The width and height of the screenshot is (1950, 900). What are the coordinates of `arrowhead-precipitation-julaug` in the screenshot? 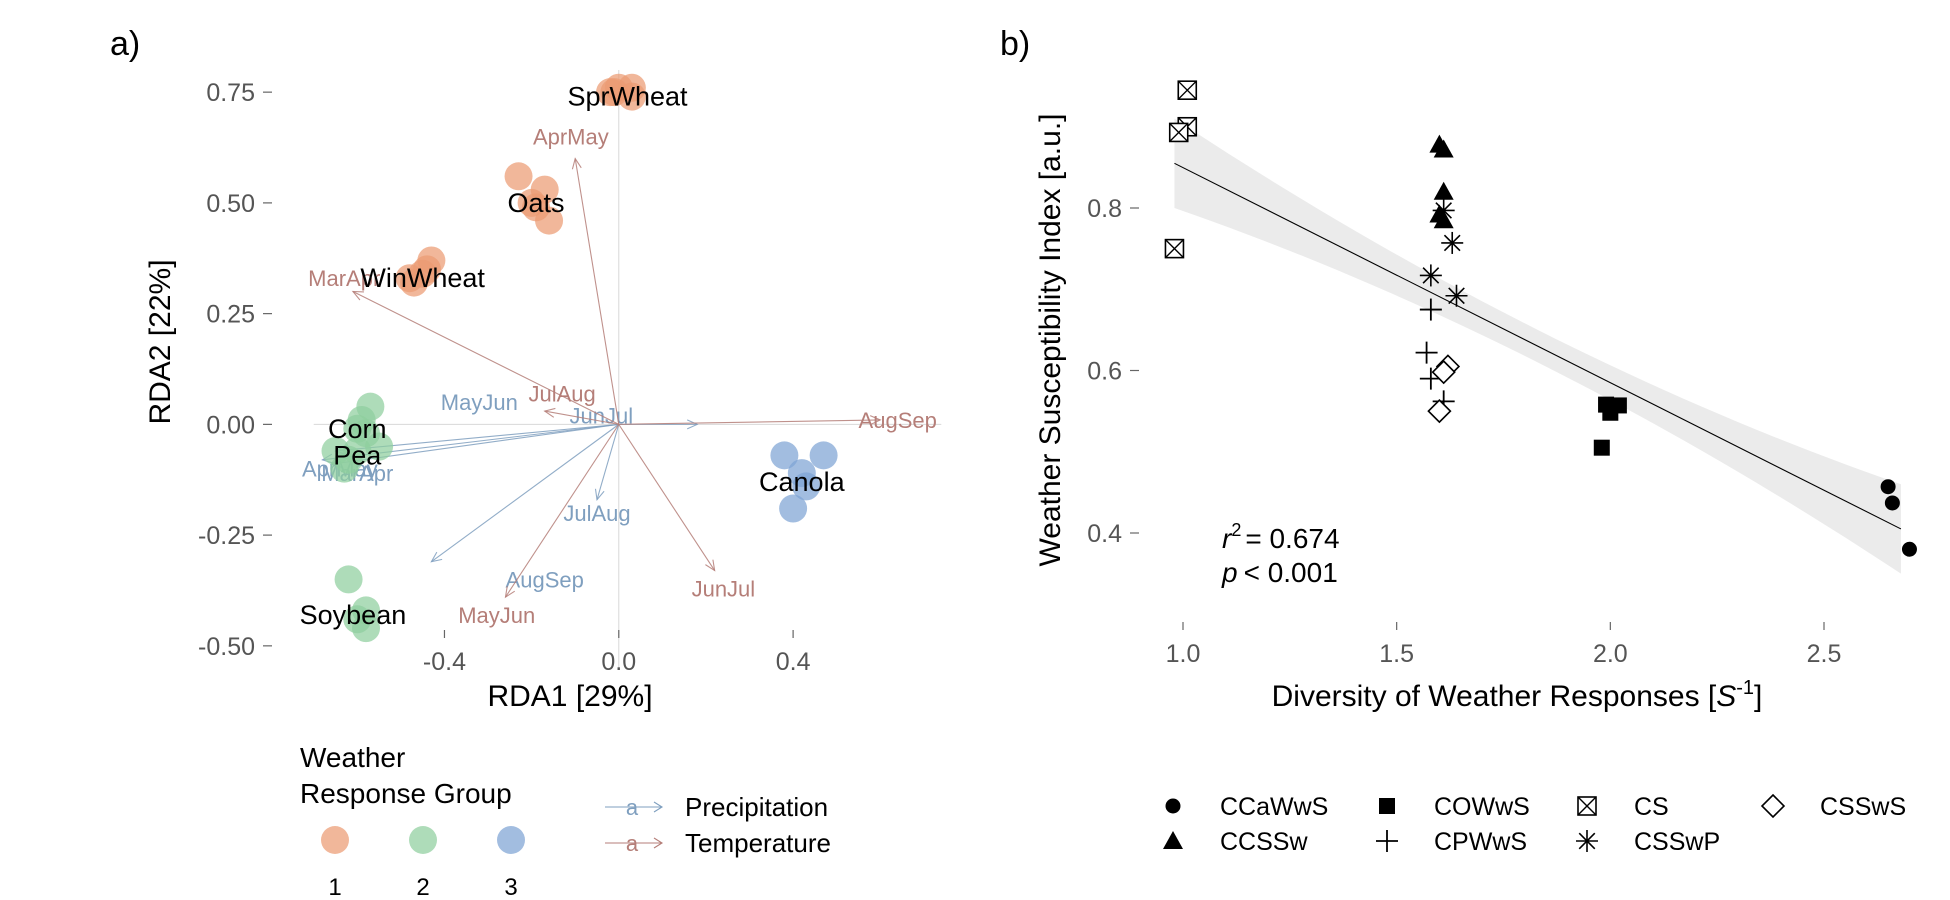 It's located at (599, 494).